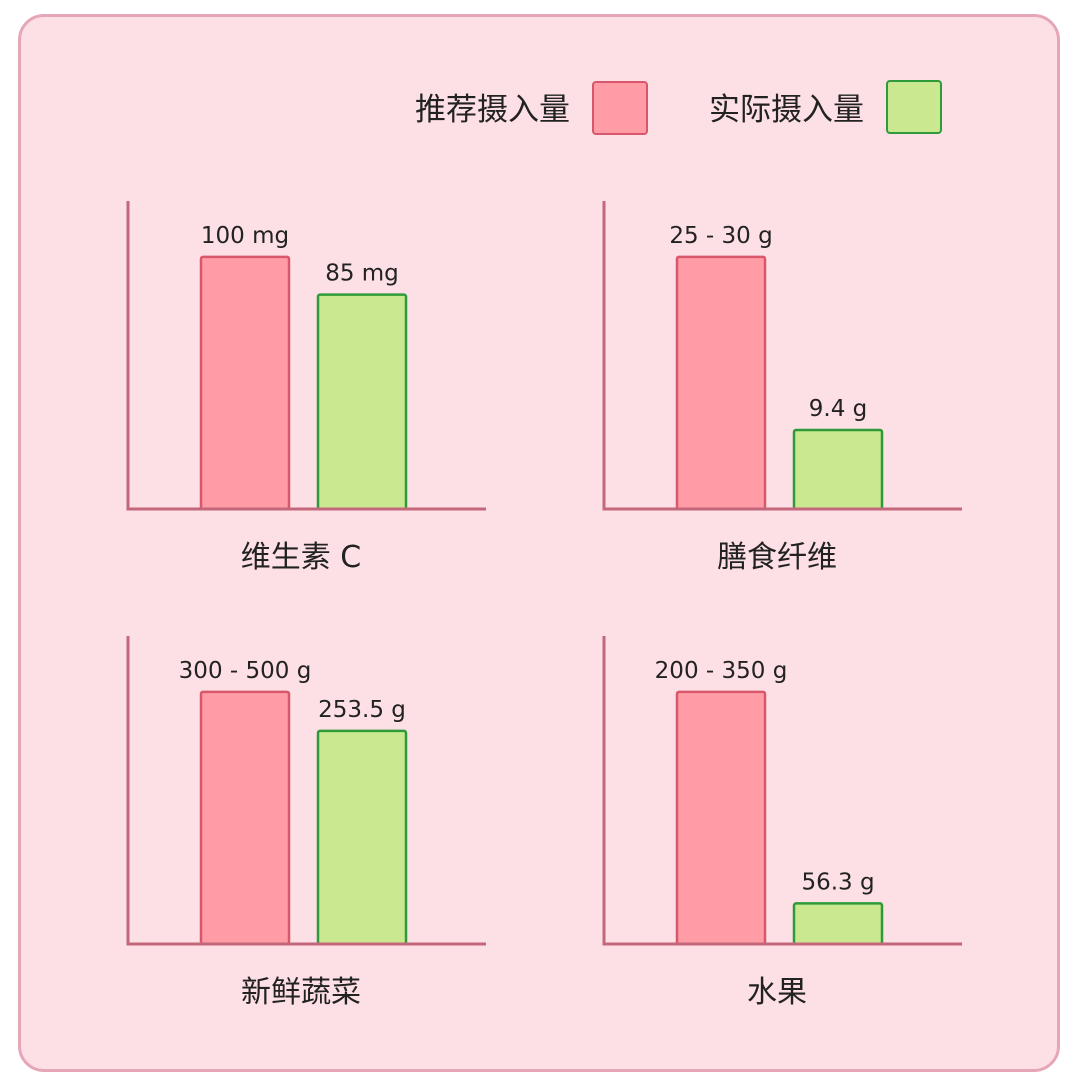  Describe the element at coordinates (838, 409) in the screenshot. I see `value-label-actual: 9.4 g` at that location.